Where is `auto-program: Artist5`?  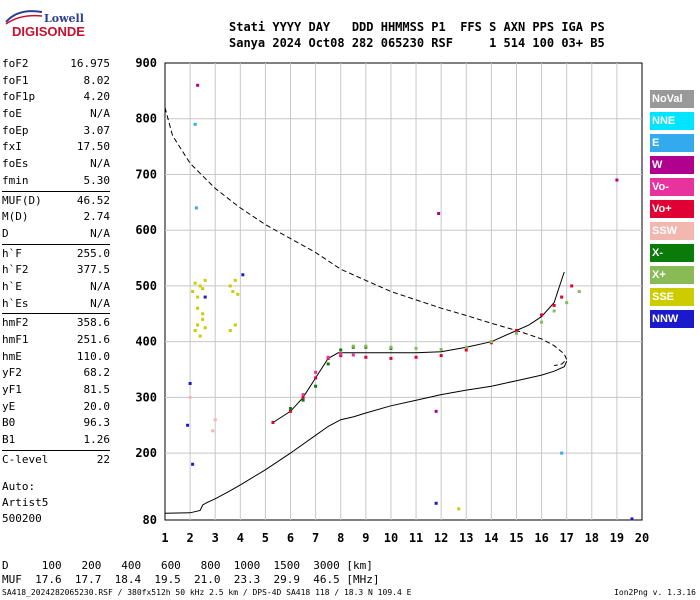 auto-program: Artist5 is located at coordinates (25, 502).